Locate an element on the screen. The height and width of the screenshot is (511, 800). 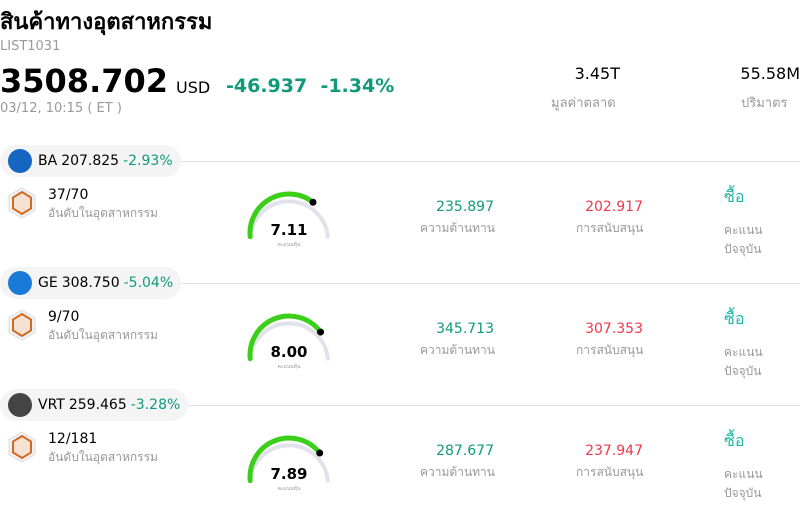
stock-pill: BA 207.825 -2.93% is located at coordinates (90, 161).